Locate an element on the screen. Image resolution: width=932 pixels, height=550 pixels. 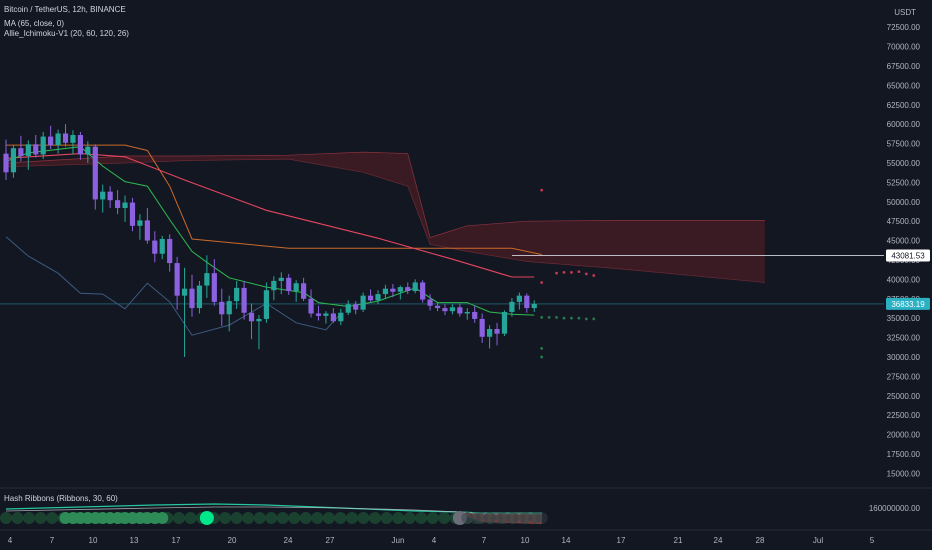
x-tick-label: 14 is located at coordinates (566, 540).